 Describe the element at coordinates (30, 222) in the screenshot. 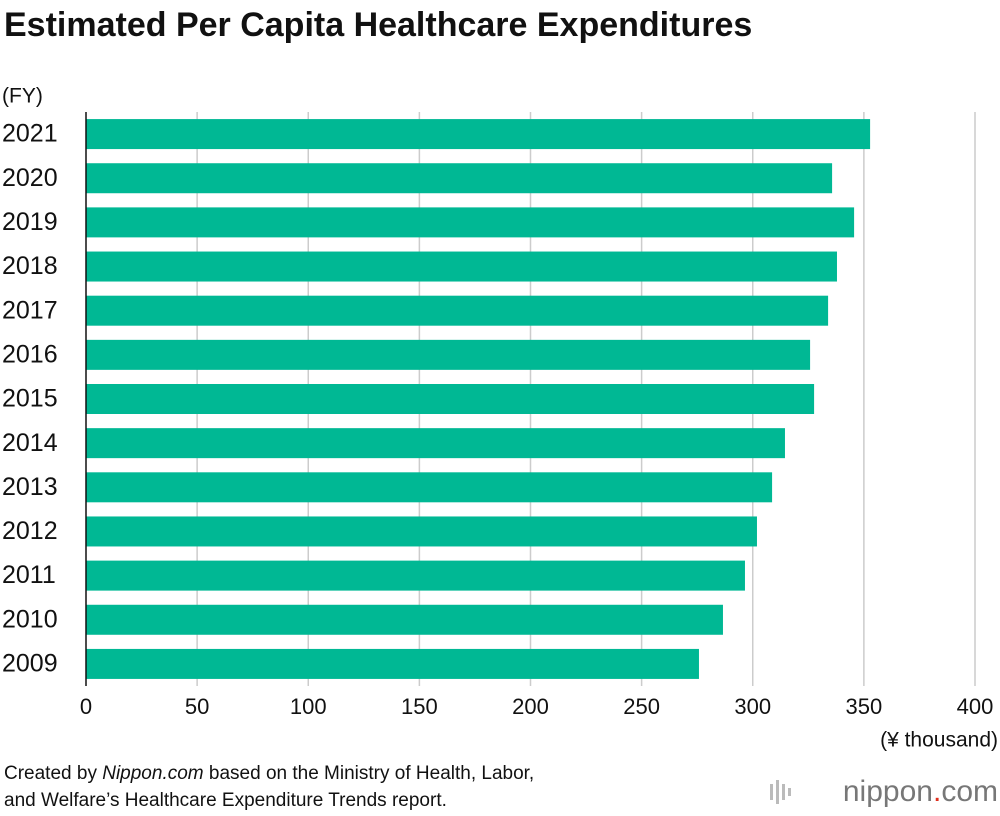

I see `y-tick-label: 2019` at that location.